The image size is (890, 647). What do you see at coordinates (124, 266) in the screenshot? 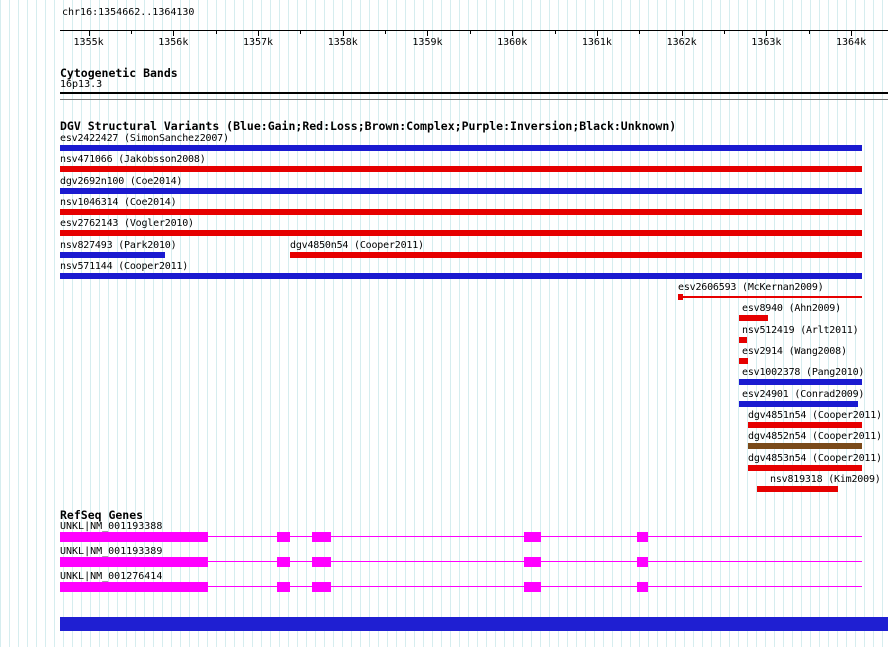
I see `variant-label: nsv571144 (Cooper2011)` at bounding box center [124, 266].